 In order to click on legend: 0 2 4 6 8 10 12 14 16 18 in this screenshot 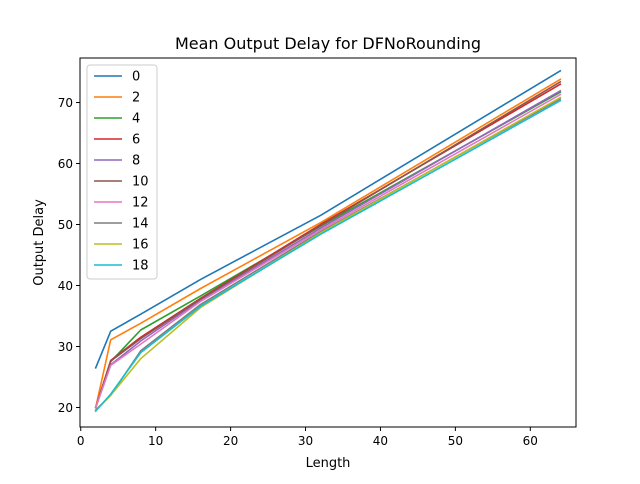, I will do `click(122, 172)`.